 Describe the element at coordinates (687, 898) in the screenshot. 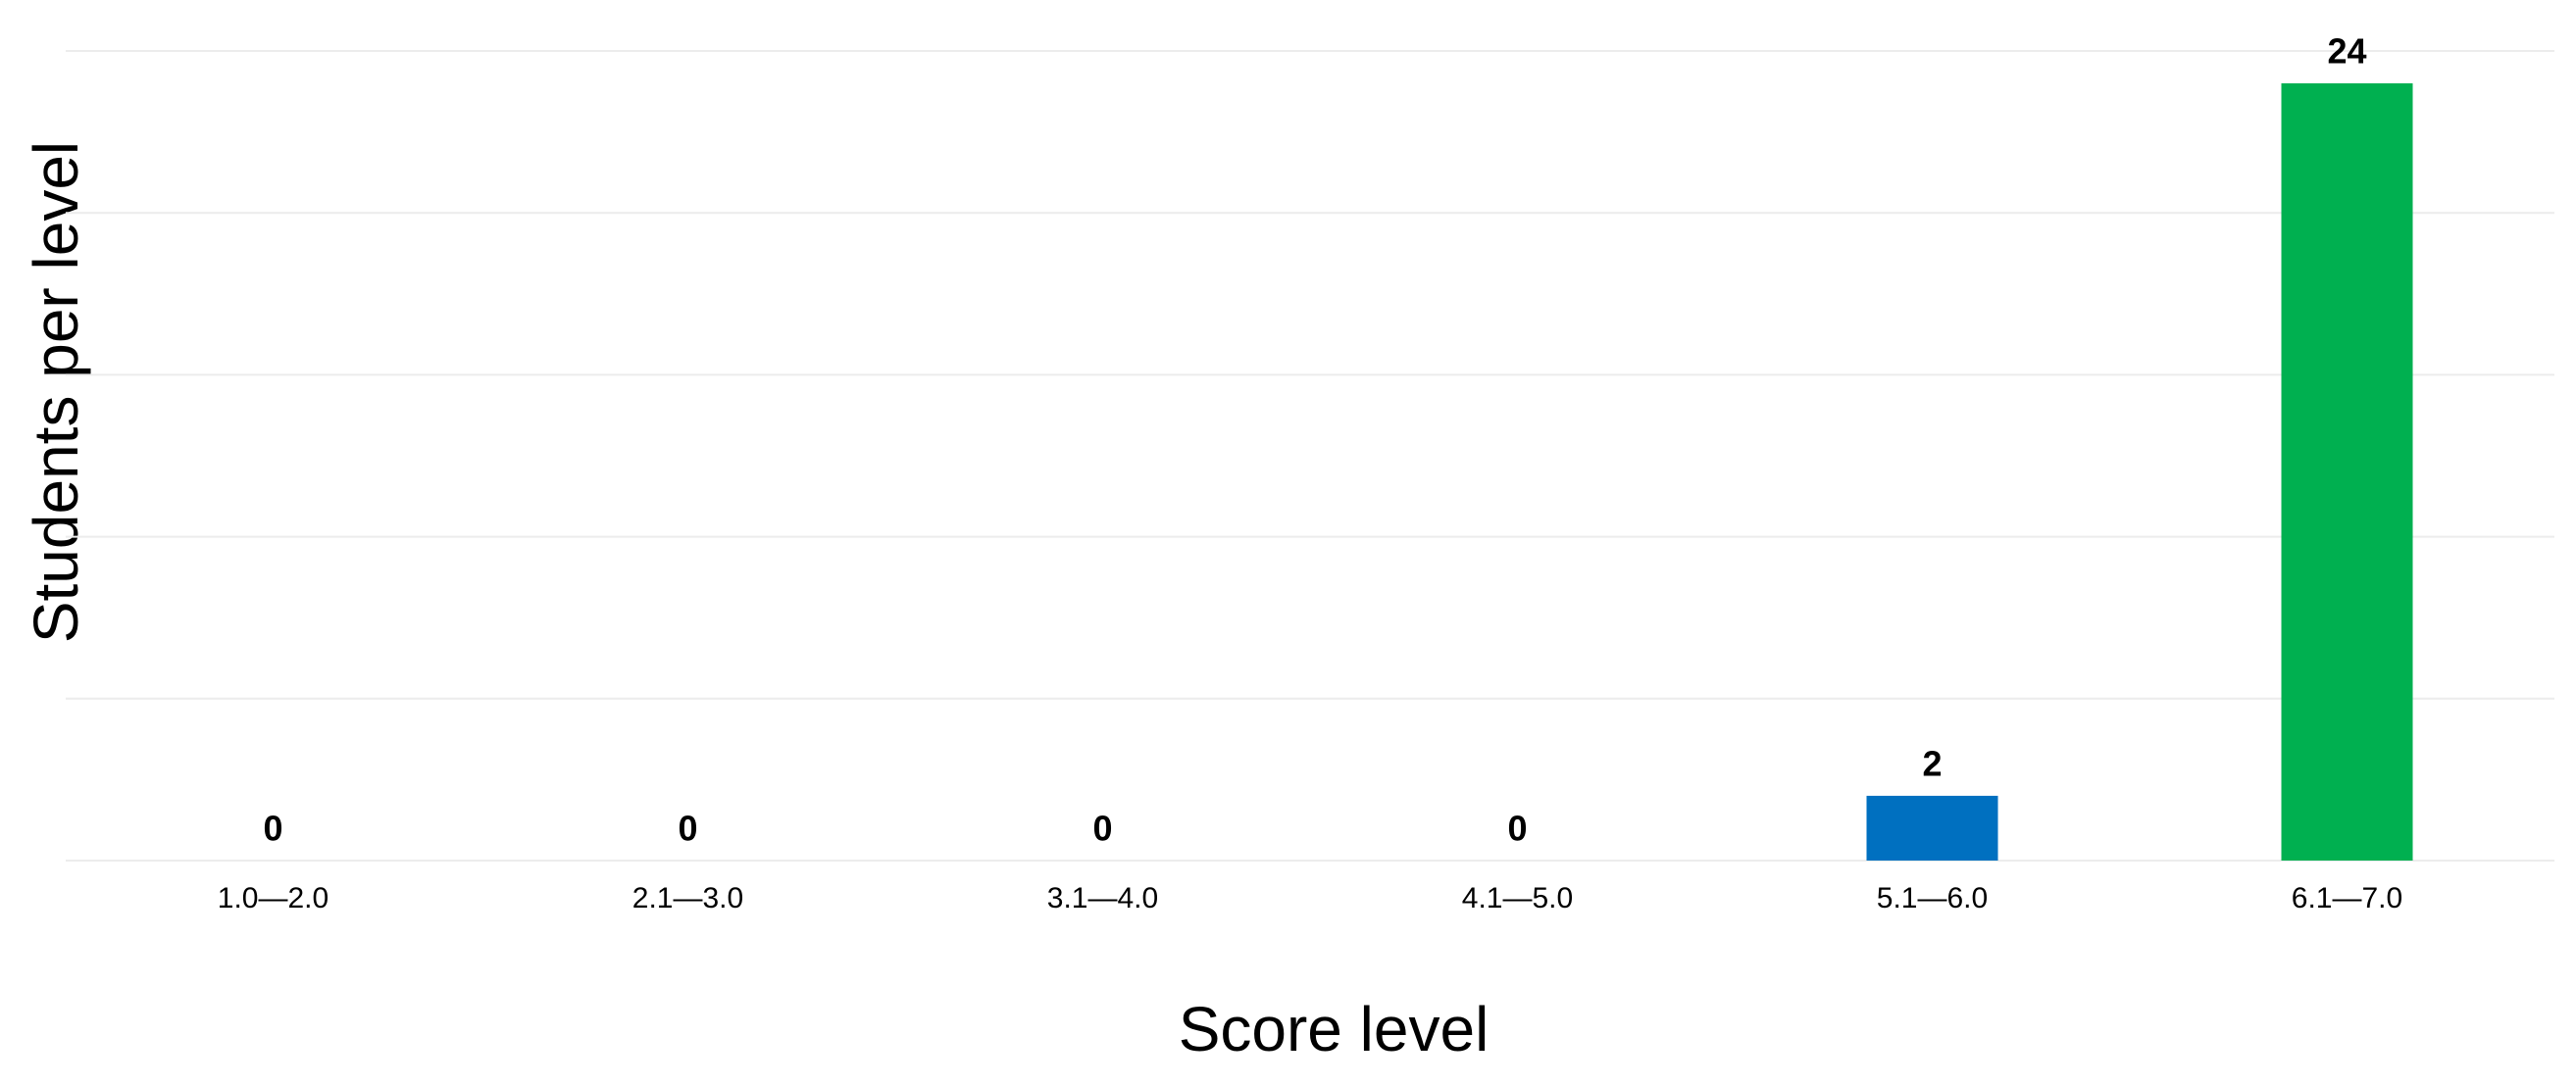

I see `x-tick-label: 2.1—3.0` at that location.